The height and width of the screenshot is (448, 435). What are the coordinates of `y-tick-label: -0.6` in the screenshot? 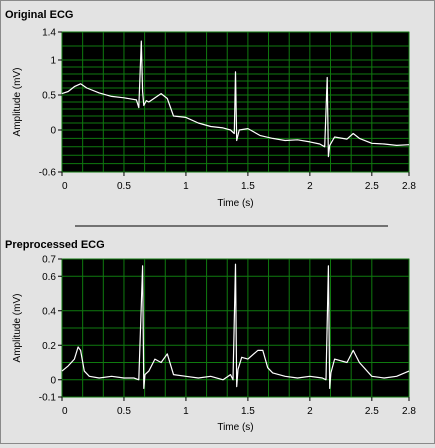 It's located at (48, 173).